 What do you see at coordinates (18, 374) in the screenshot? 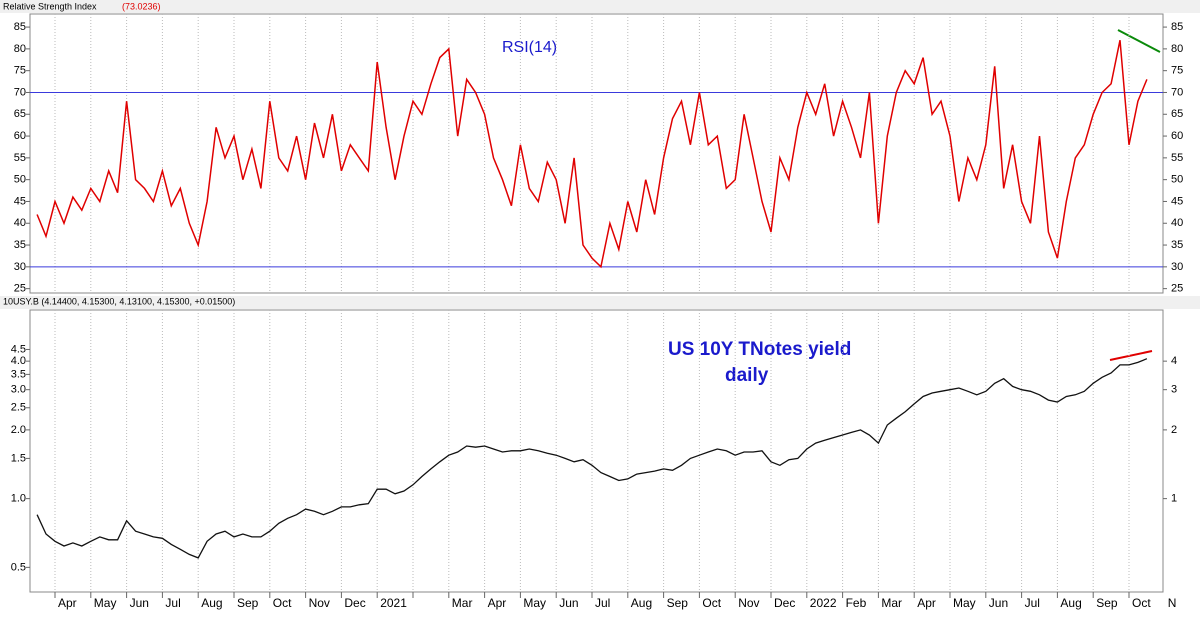
I see `y-tick-label: 3.5` at bounding box center [18, 374].